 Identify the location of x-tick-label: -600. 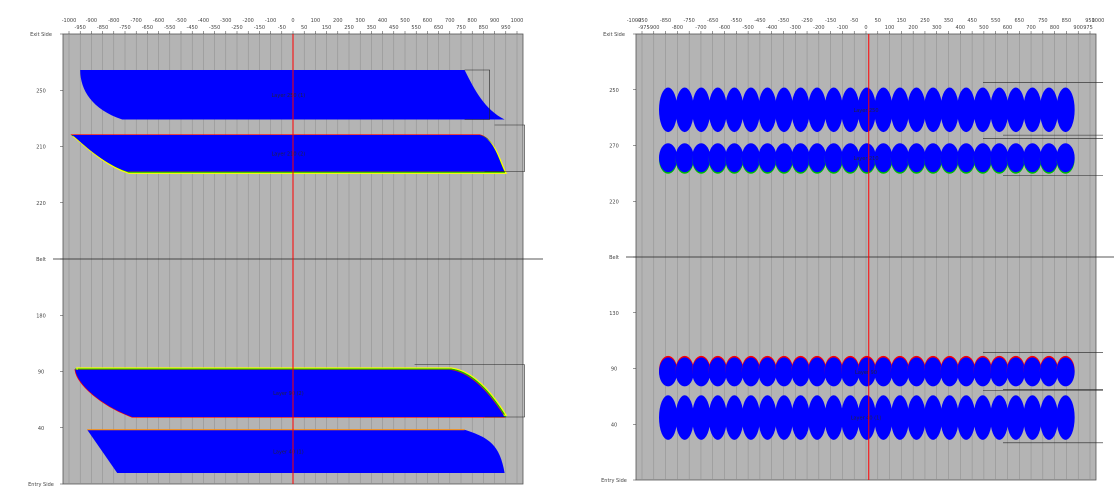
(724, 28).